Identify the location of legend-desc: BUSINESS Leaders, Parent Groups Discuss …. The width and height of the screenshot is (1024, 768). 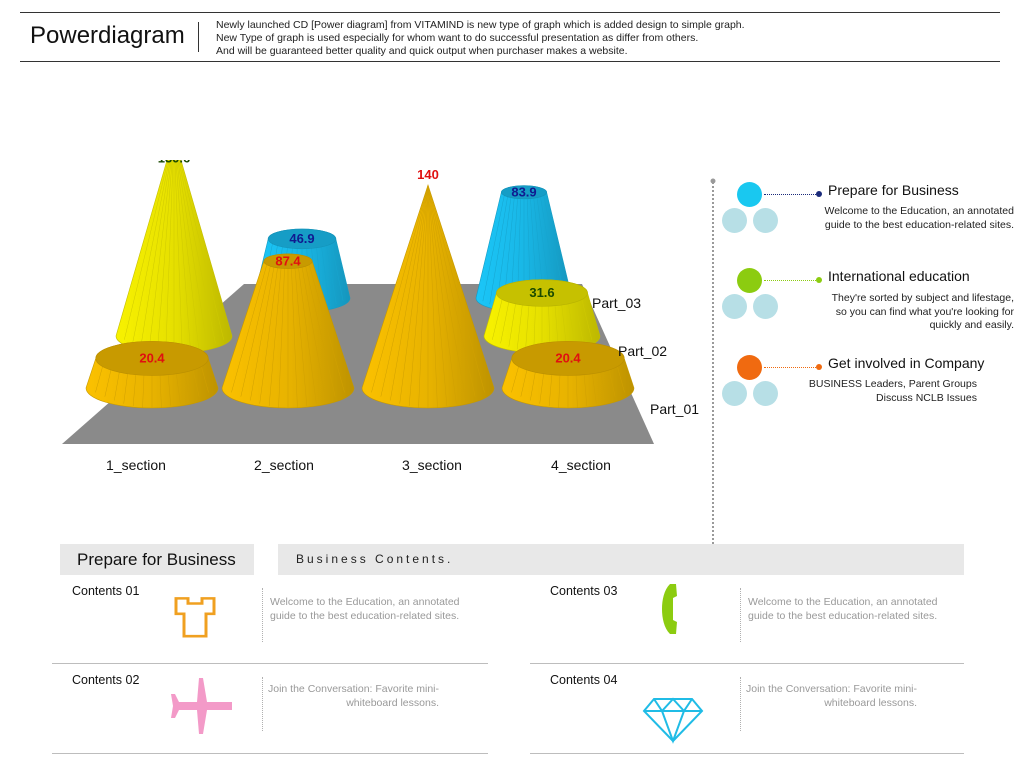
(893, 391).